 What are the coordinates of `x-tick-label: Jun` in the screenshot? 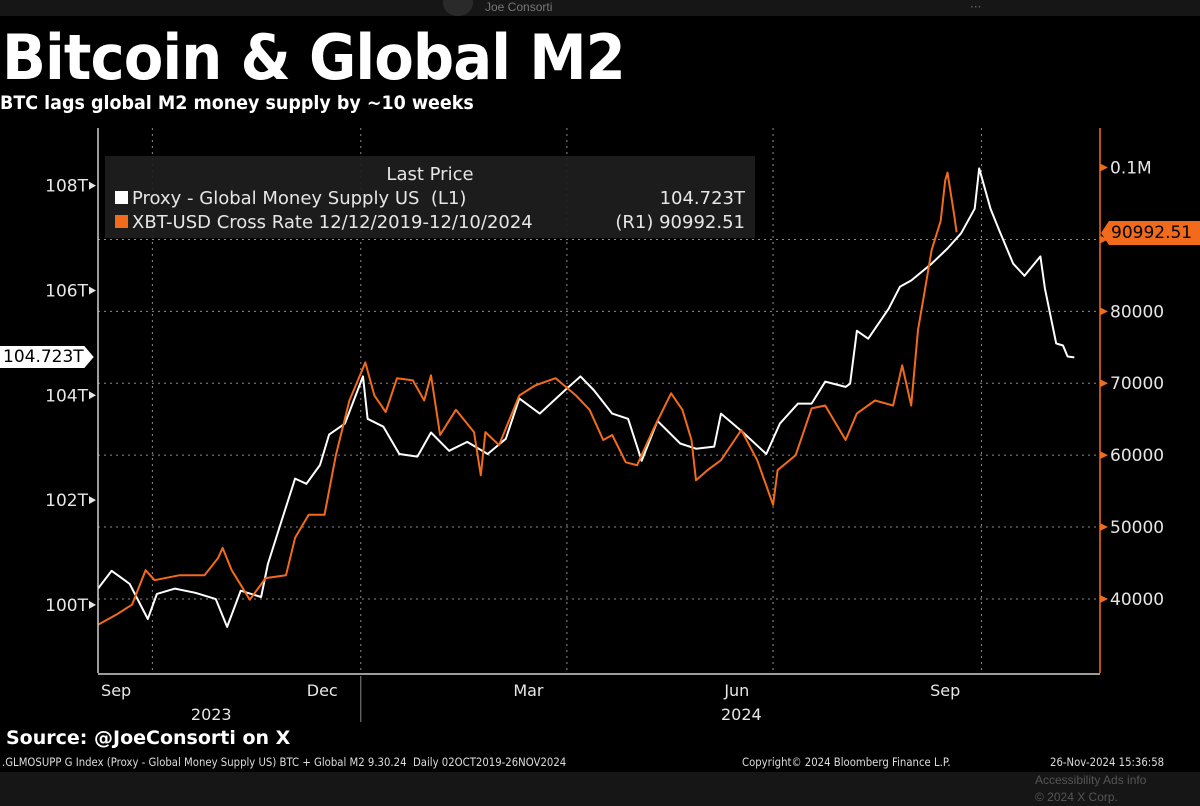 It's located at (736, 690).